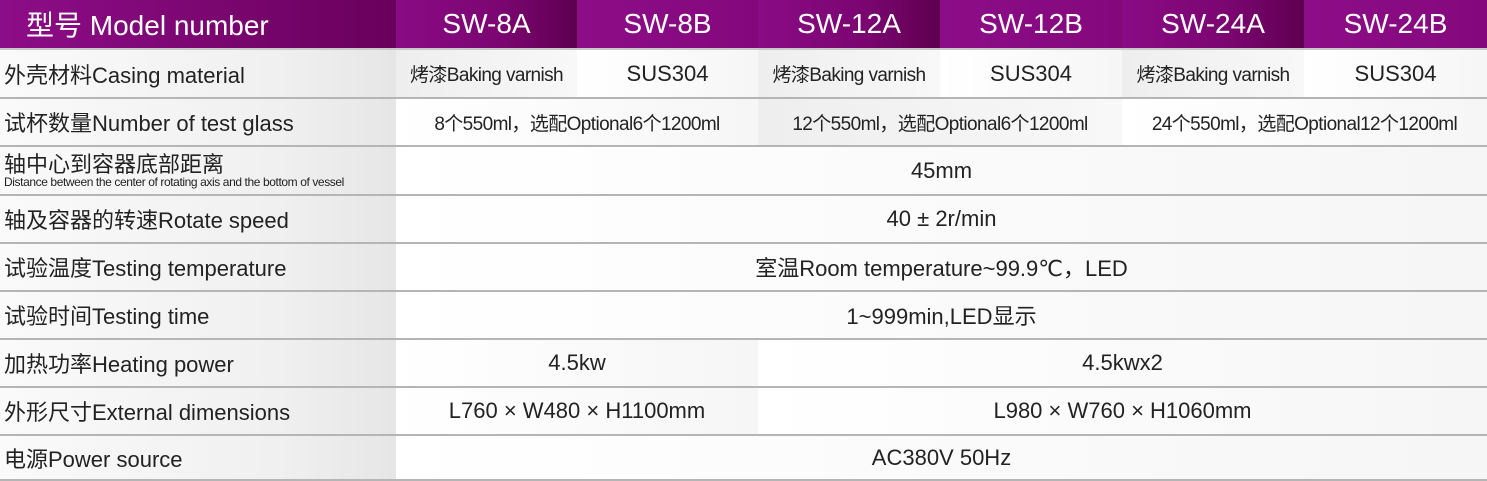 The image size is (1487, 481). What do you see at coordinates (198, 316) in the screenshot?
I see `row-label-time: 试验时间Testing time` at bounding box center [198, 316].